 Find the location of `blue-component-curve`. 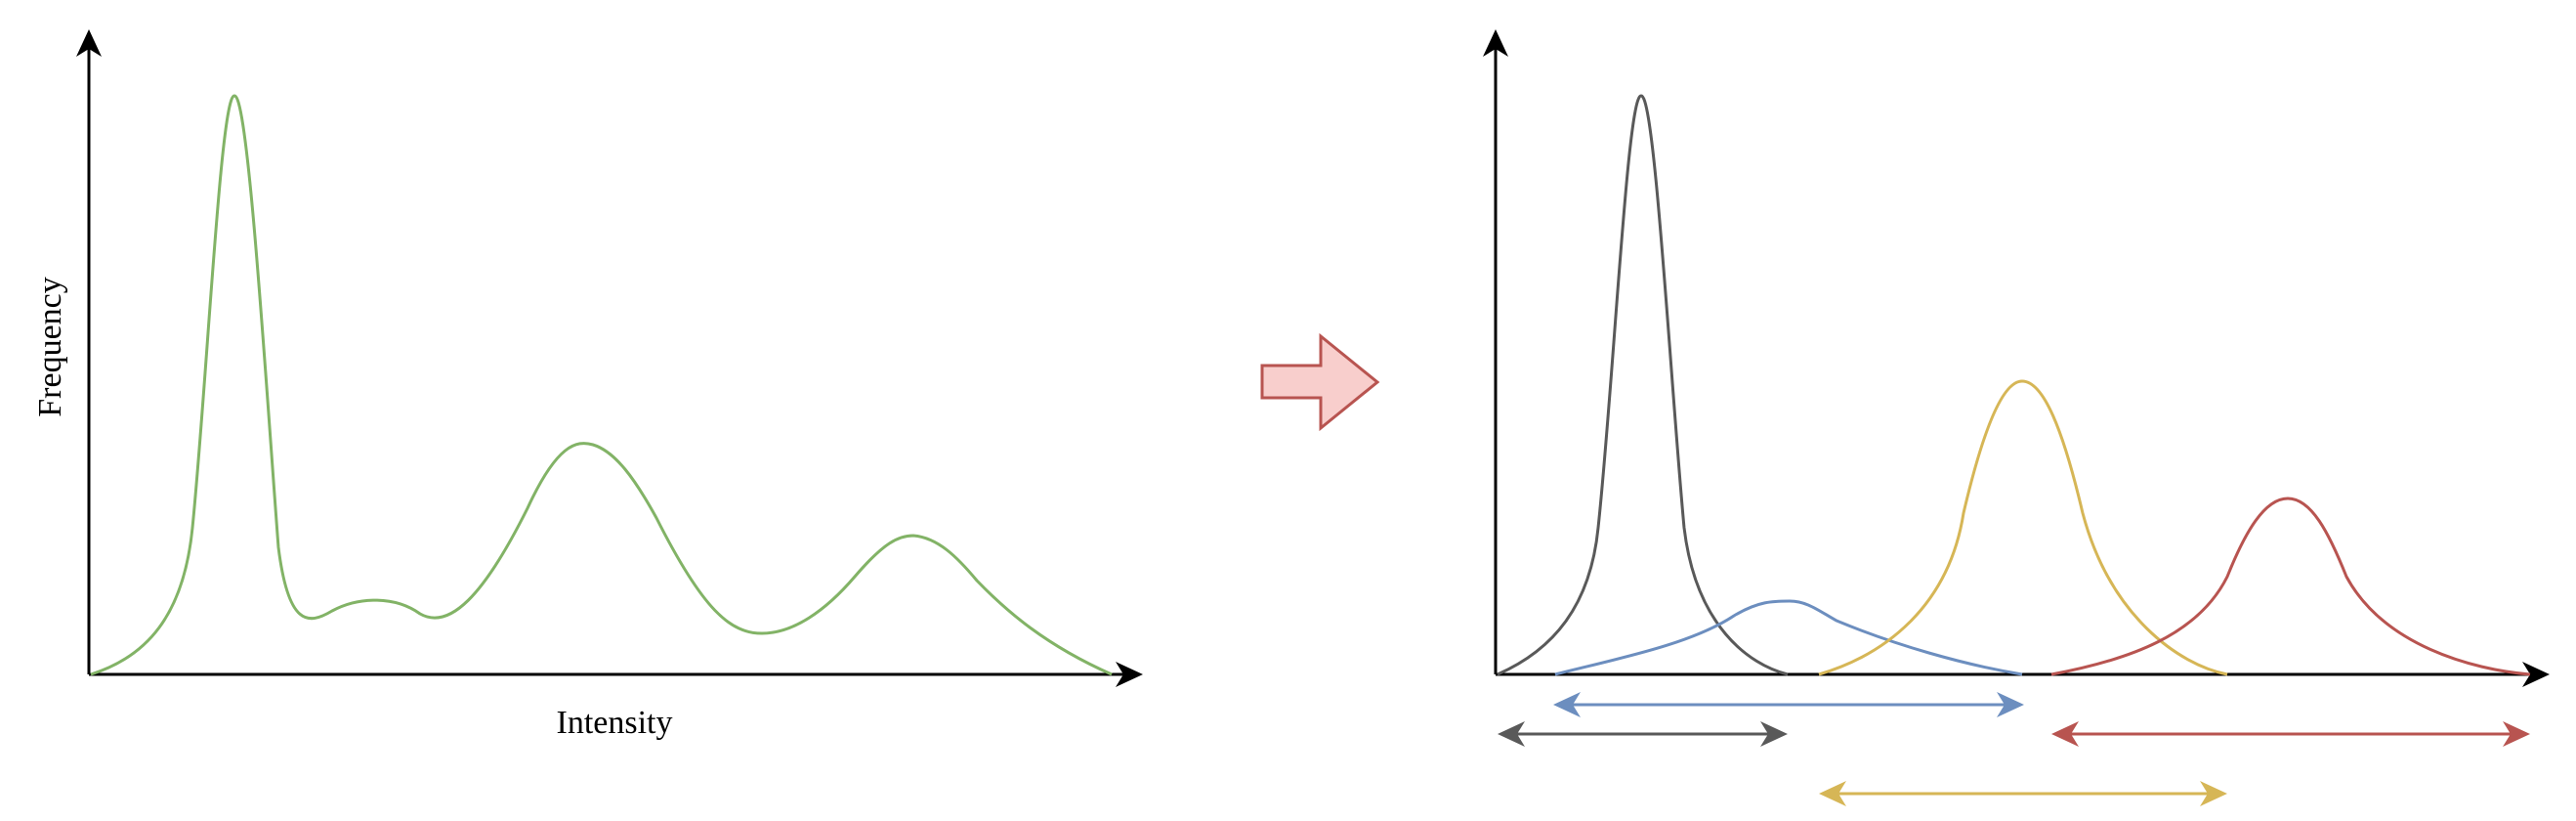

blue-component-curve is located at coordinates (1788, 637).